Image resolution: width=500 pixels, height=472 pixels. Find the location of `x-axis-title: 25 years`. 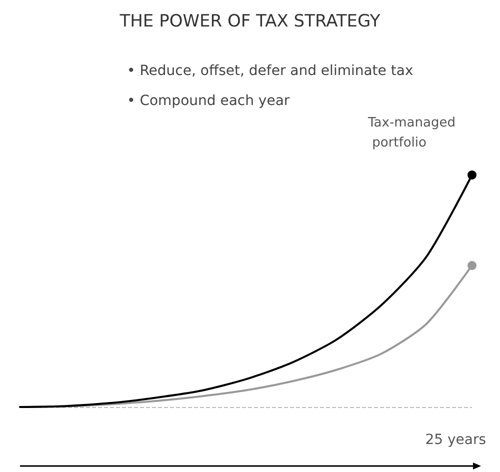

x-axis-title: 25 years is located at coordinates (455, 440).